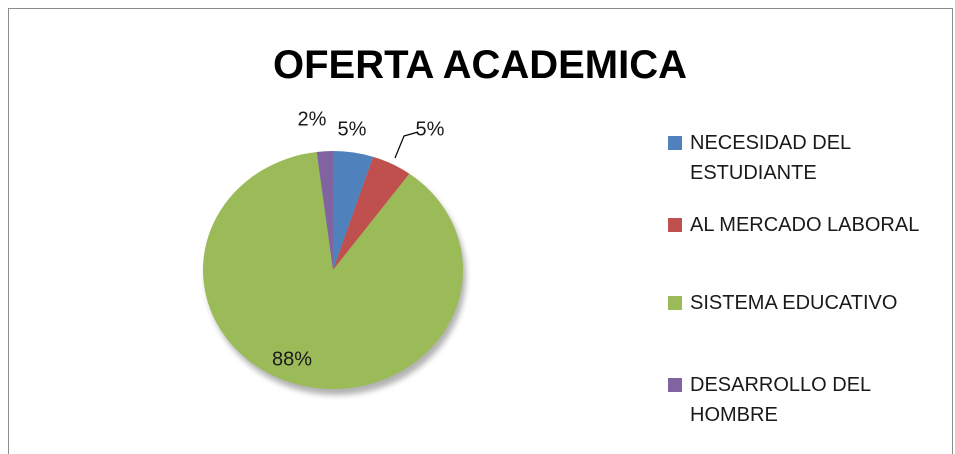  I want to click on legend-item: DESARROLLO DEL HOMBRE, so click(803, 400).